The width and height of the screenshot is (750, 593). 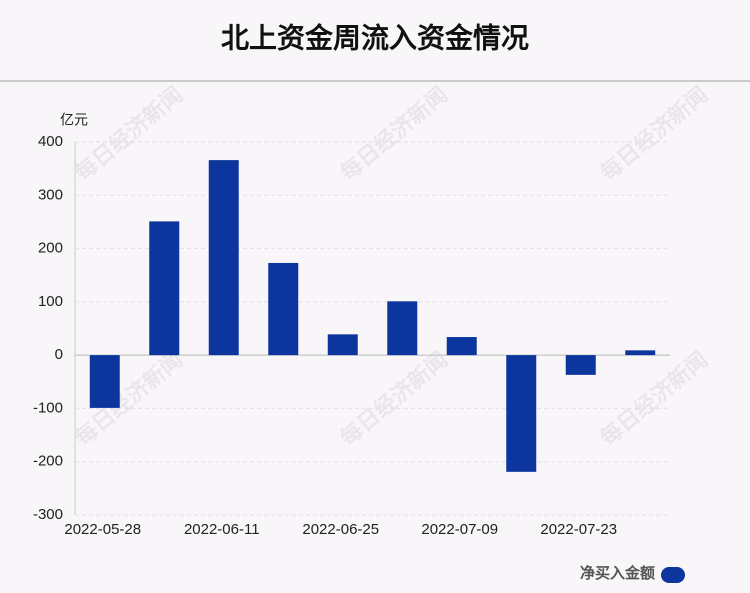 I want to click on y-tick-label: 100, so click(x=50, y=301).